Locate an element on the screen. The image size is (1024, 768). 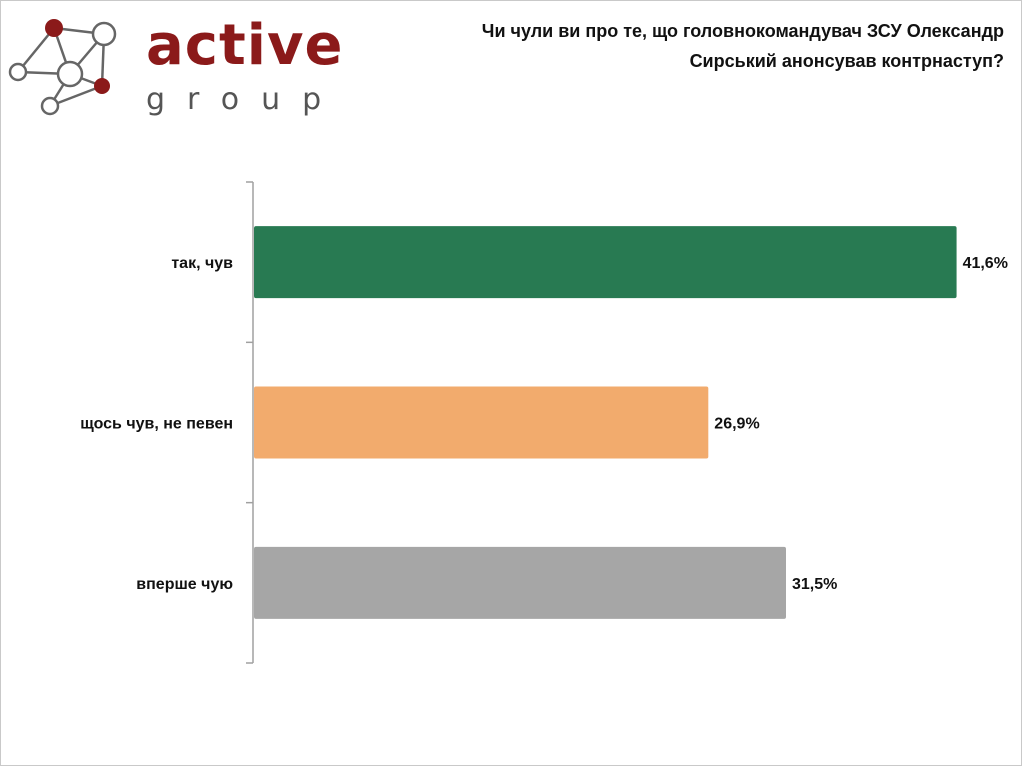
brand-subtitle: group is located at coordinates (245, 99).